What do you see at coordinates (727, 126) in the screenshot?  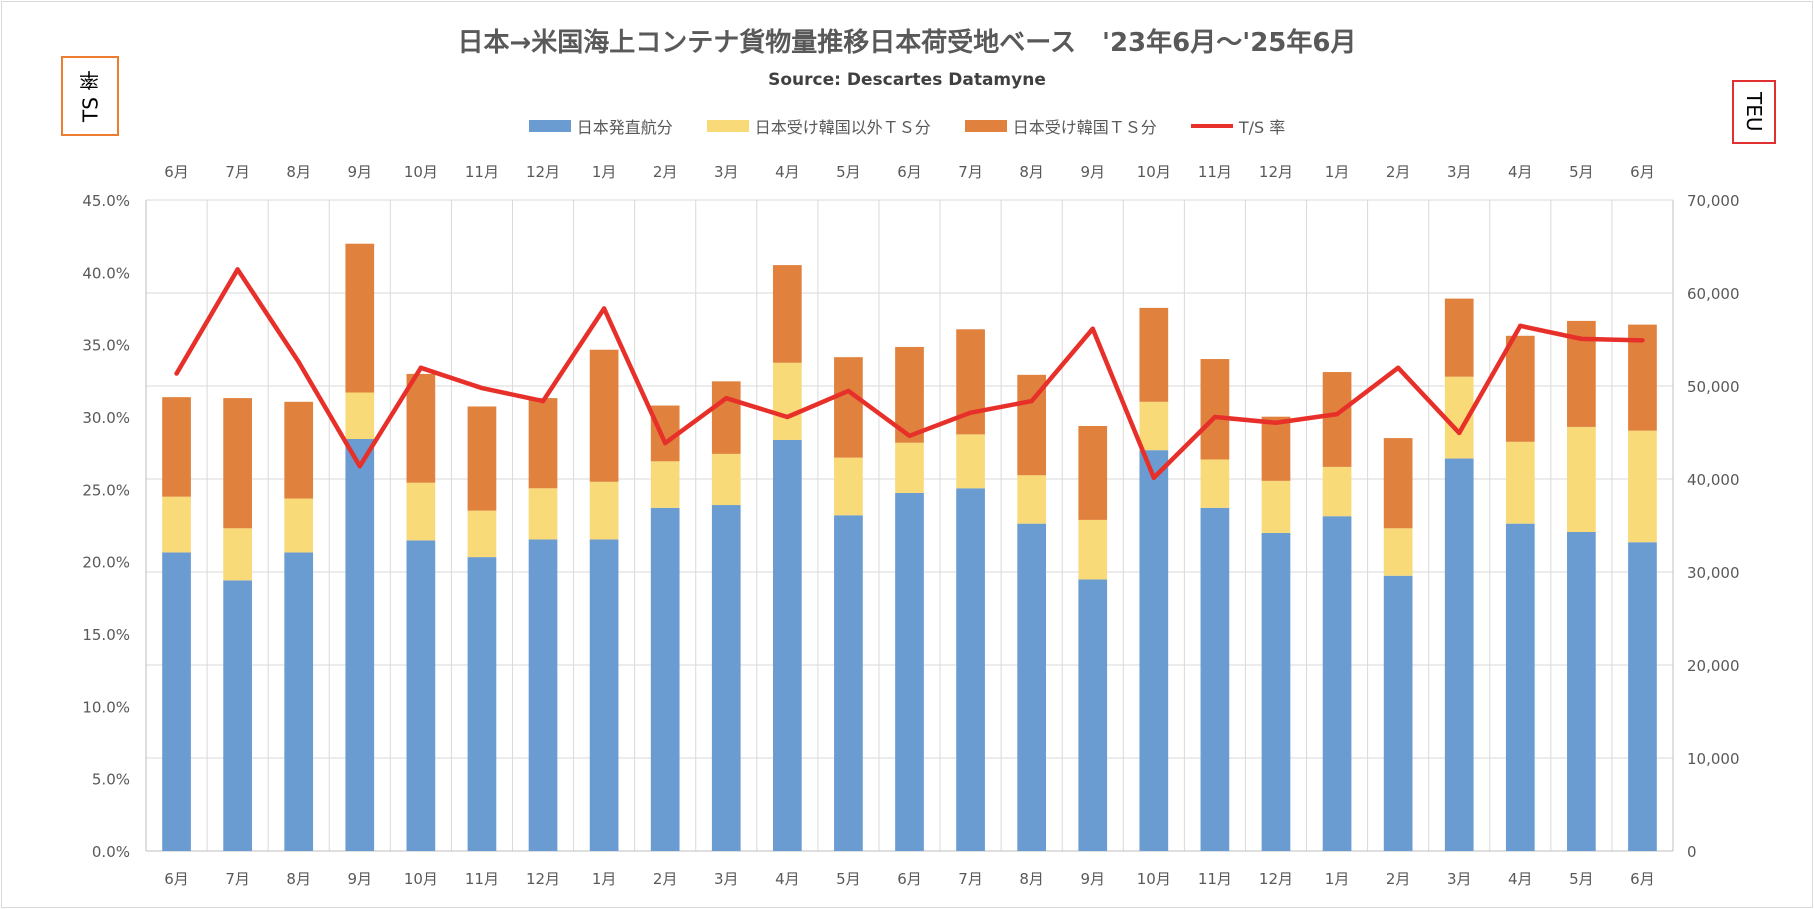 I see `legend-swatch-non-korea-ts` at bounding box center [727, 126].